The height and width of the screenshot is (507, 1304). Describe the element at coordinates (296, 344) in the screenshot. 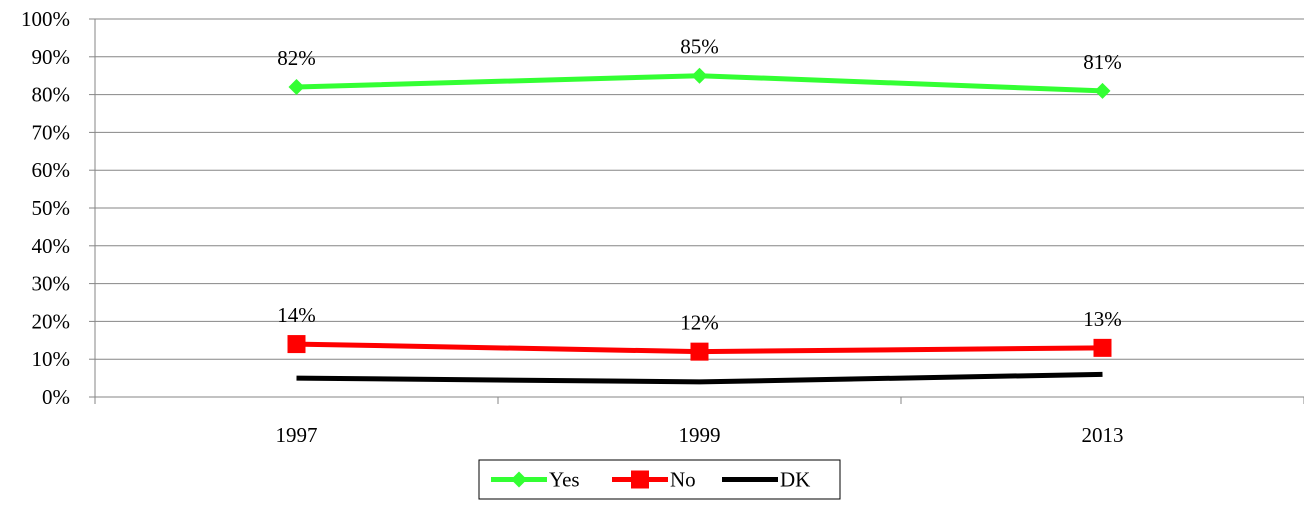

I see `point-no-1997` at that location.